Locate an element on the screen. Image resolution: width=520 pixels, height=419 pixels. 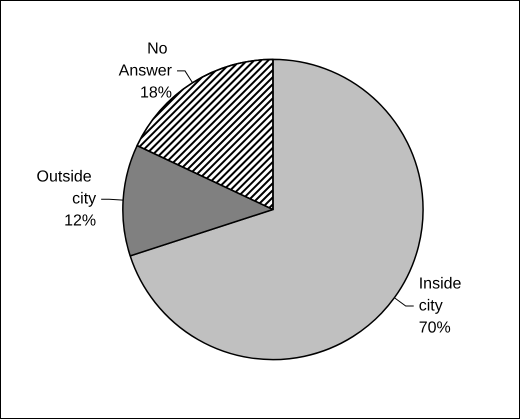
slice-label: No Answer is located at coordinates (145, 60).